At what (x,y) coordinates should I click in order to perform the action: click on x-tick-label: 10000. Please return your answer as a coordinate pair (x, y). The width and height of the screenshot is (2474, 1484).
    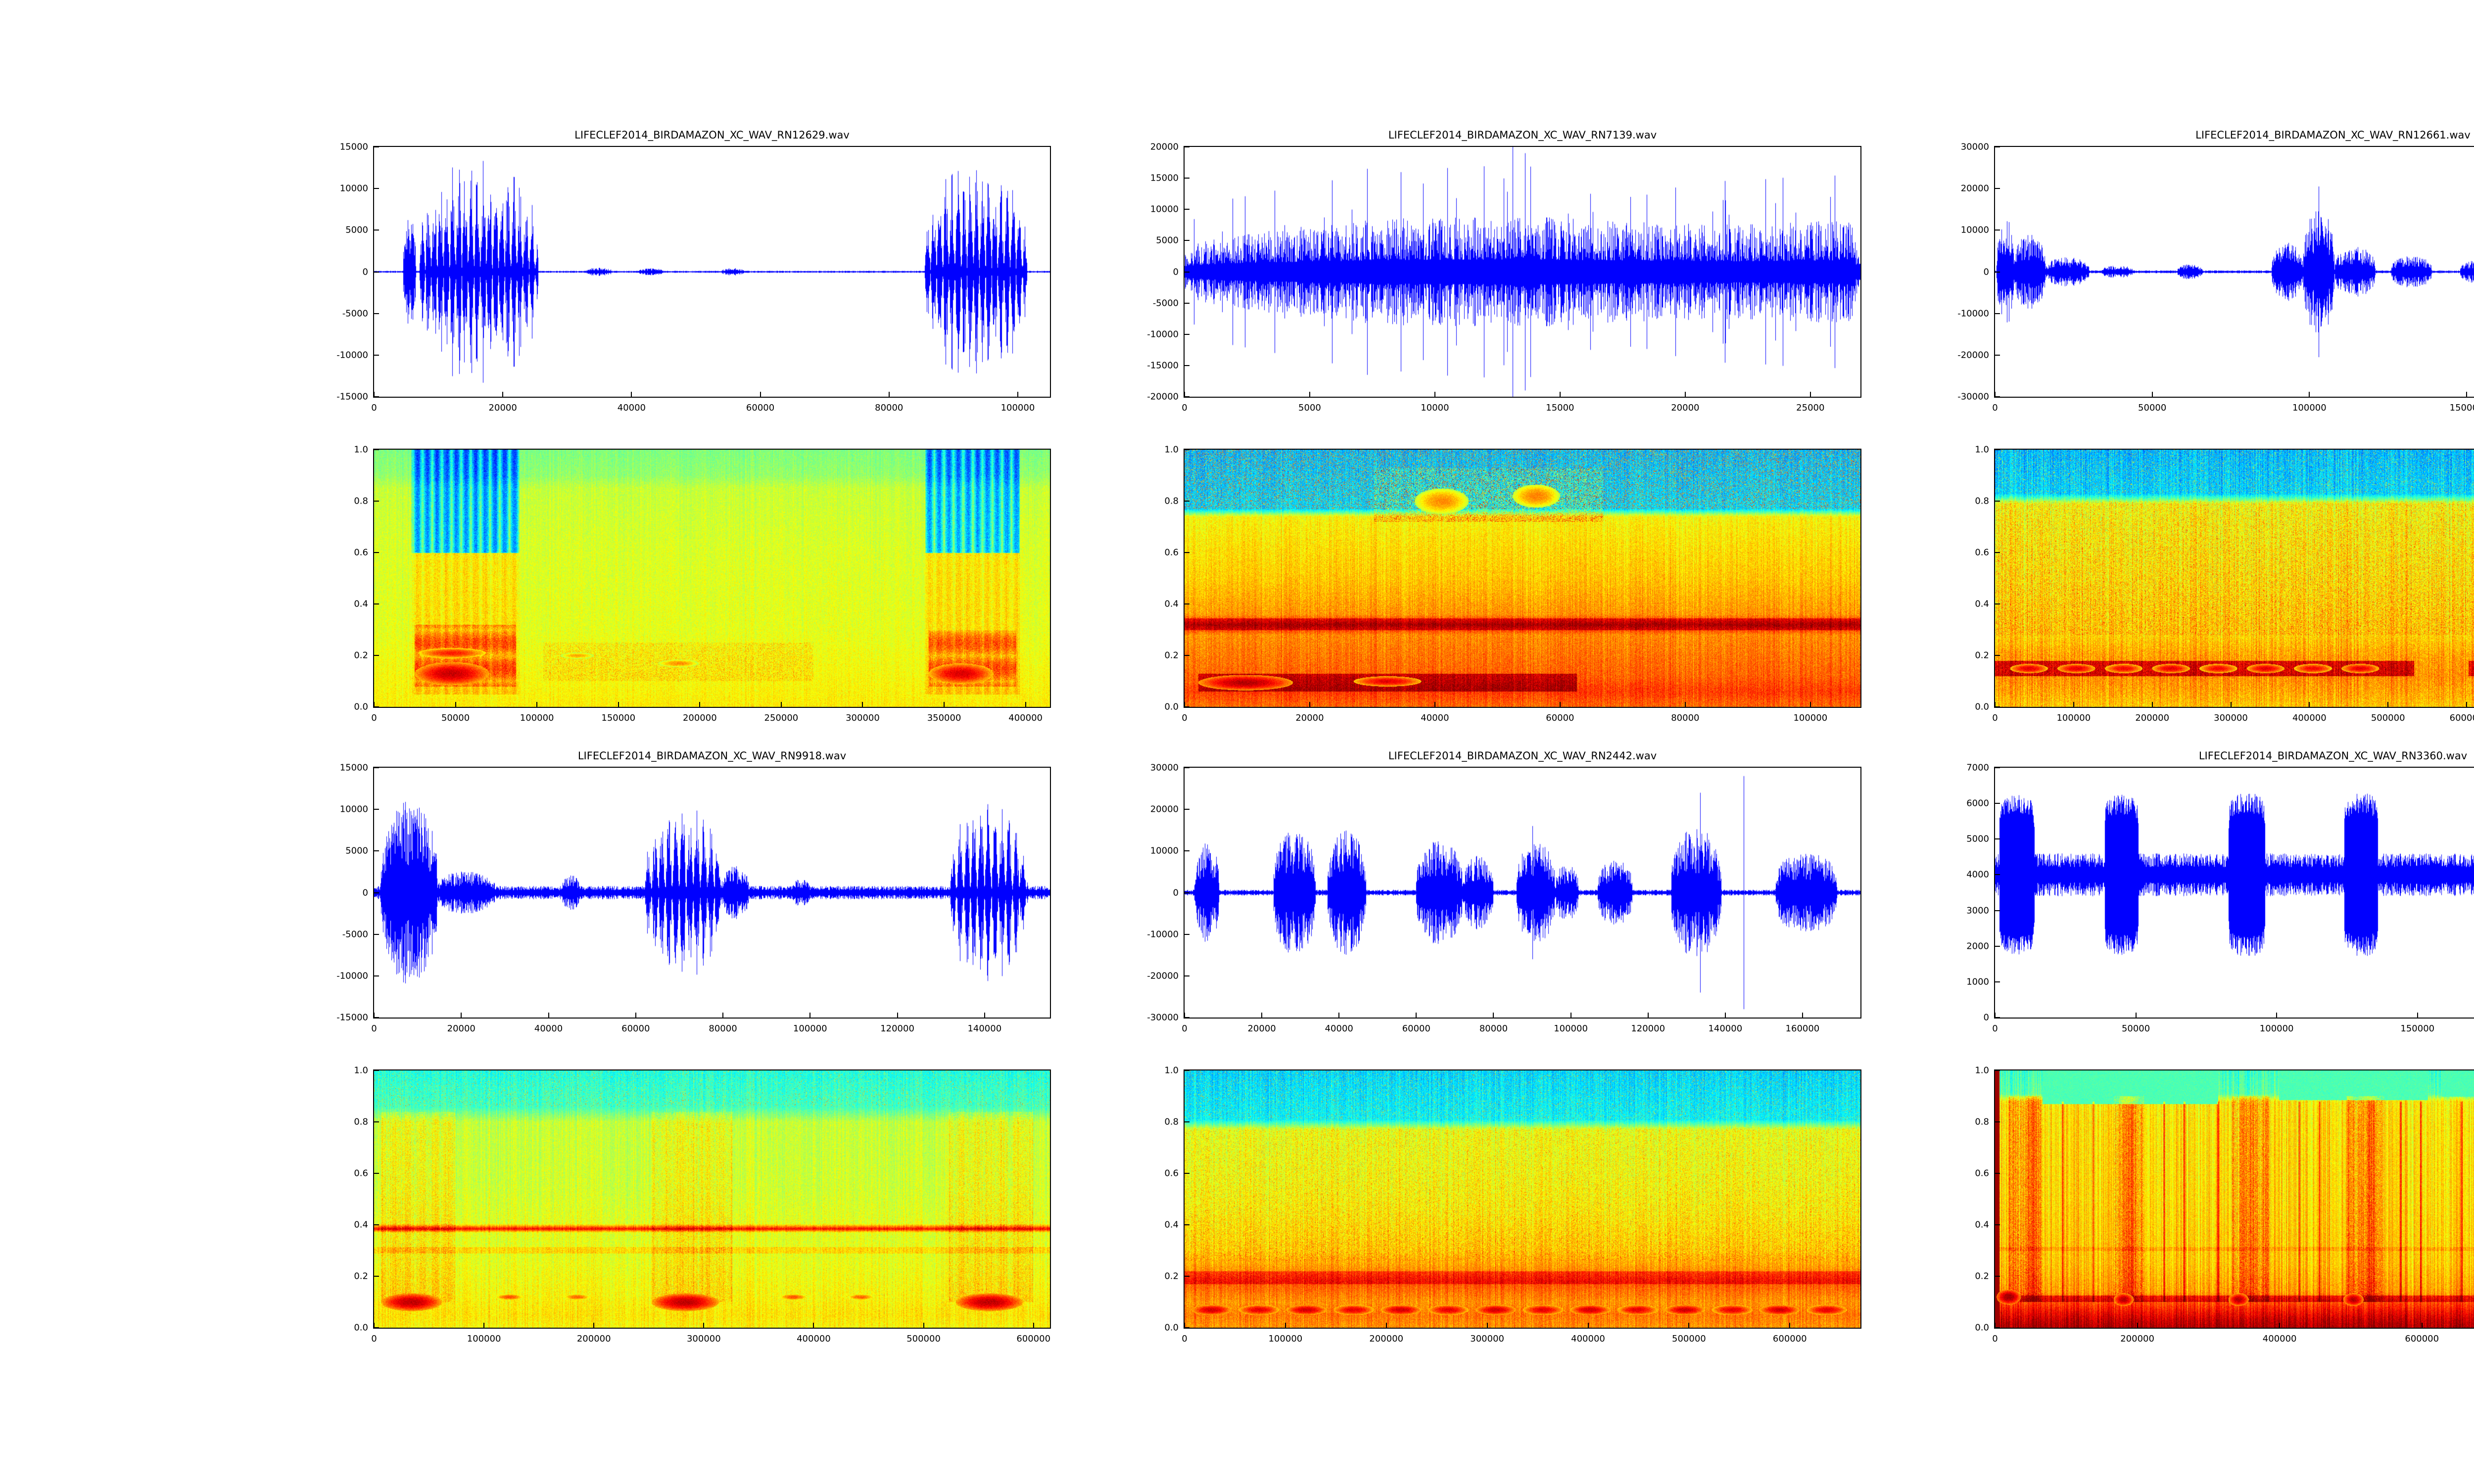
    Looking at the image, I should click on (1435, 408).